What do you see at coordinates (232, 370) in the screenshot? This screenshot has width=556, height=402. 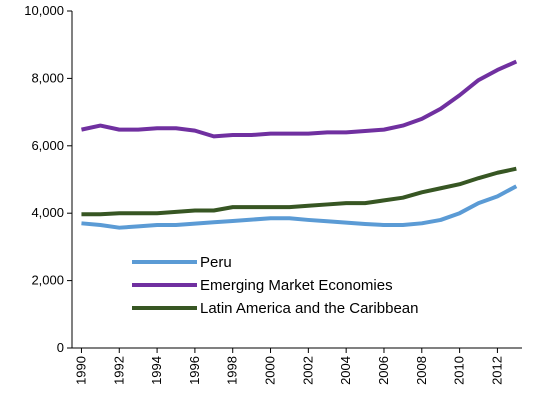 I see `x-tick-label: 1998` at bounding box center [232, 370].